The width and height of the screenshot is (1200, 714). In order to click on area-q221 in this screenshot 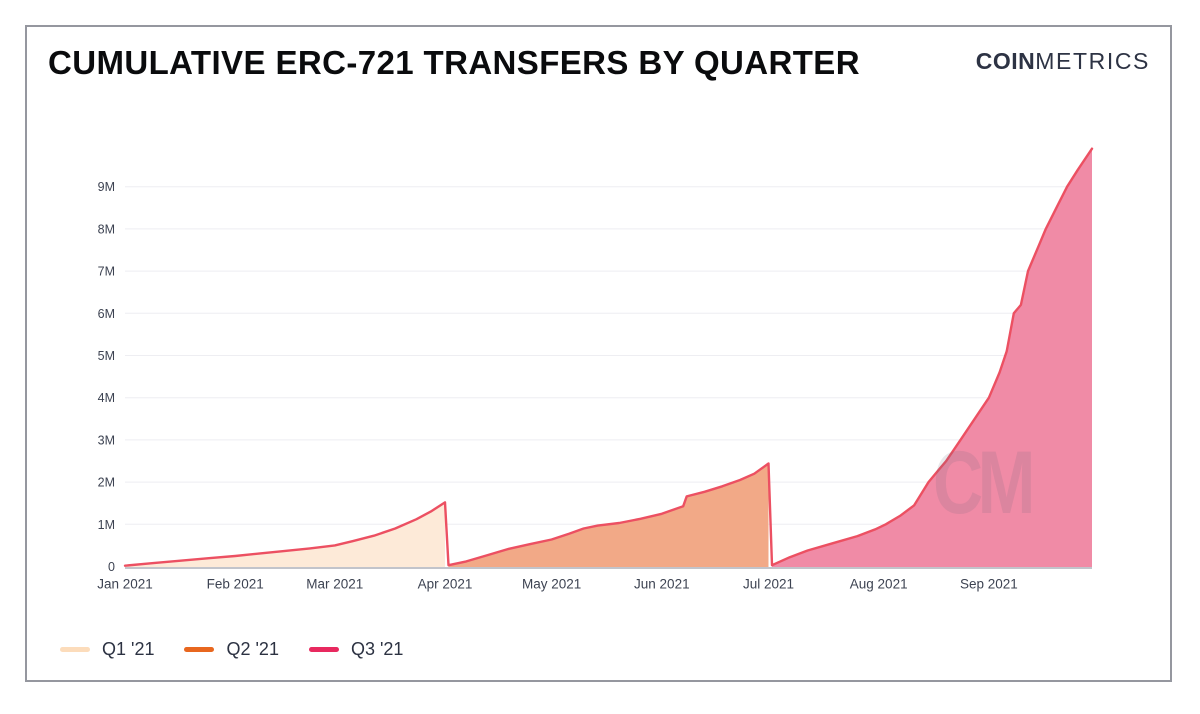, I will do `click(608, 515)`.